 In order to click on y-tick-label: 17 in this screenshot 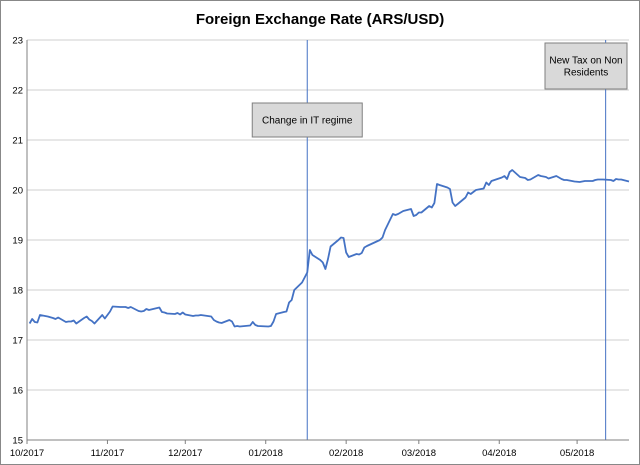, I will do `click(17, 341)`.